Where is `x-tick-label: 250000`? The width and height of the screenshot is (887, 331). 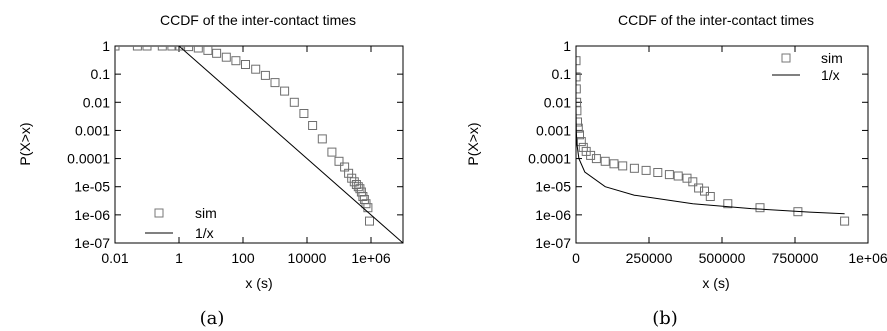 x-tick-label: 250000 is located at coordinates (649, 258).